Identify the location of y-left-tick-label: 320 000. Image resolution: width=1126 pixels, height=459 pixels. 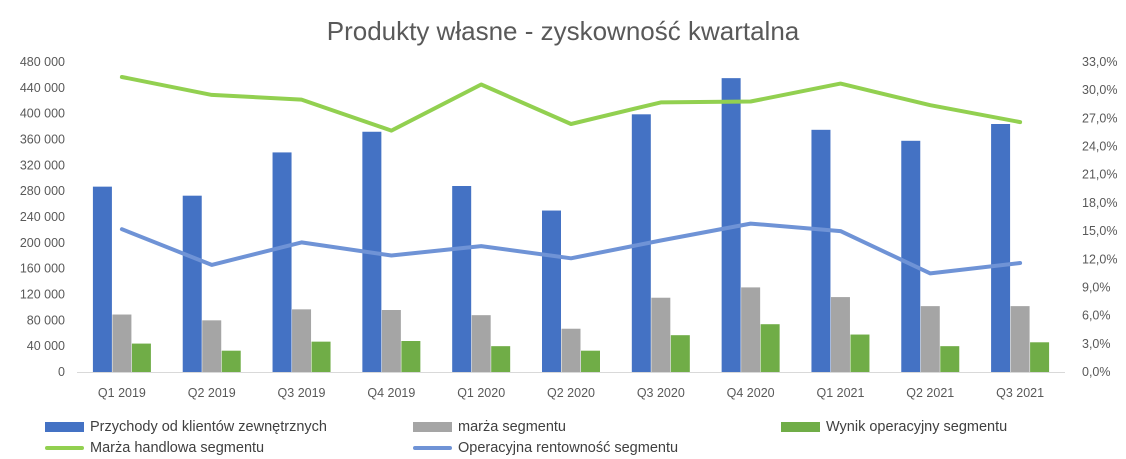
(42, 165).